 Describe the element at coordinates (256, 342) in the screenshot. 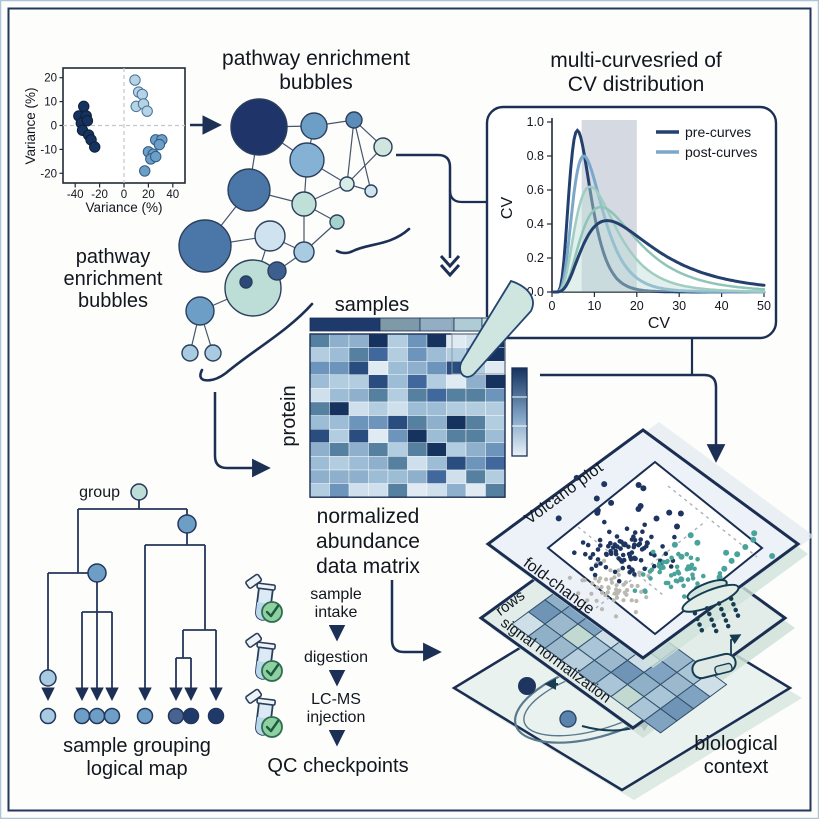

I see `callout-curve-lower` at that location.